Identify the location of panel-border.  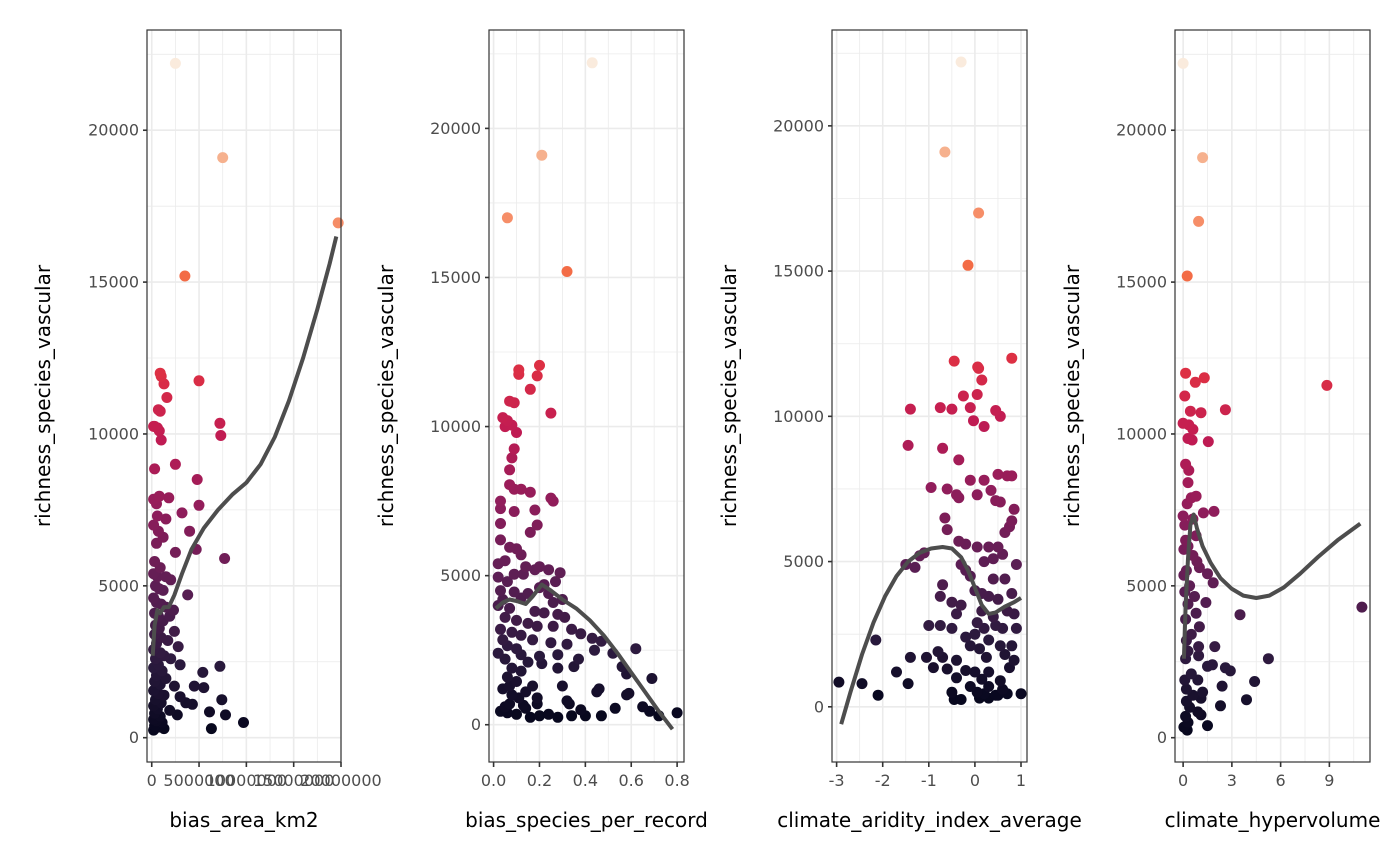
(586, 396).